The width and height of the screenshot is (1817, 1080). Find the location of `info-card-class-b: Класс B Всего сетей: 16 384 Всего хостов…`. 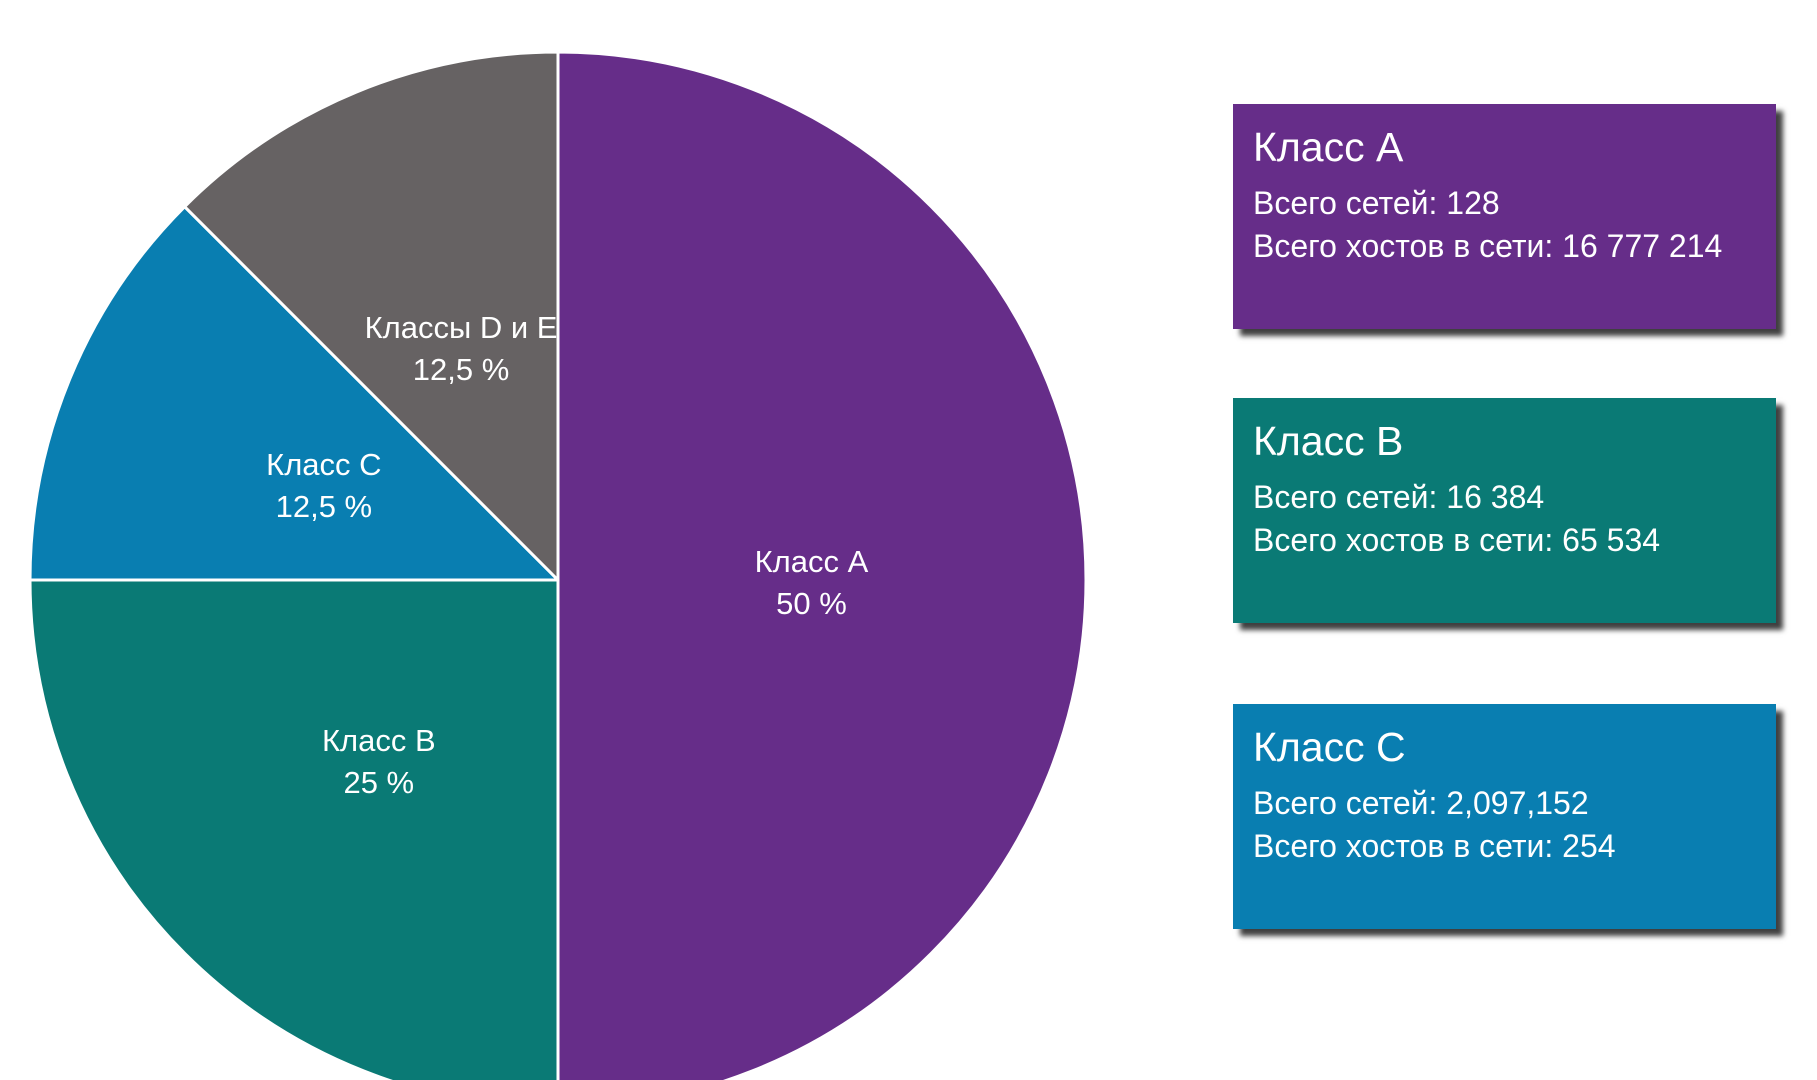

info-card-class-b: Класс B Всего сетей: 16 384 Всего хостов… is located at coordinates (1504, 510).